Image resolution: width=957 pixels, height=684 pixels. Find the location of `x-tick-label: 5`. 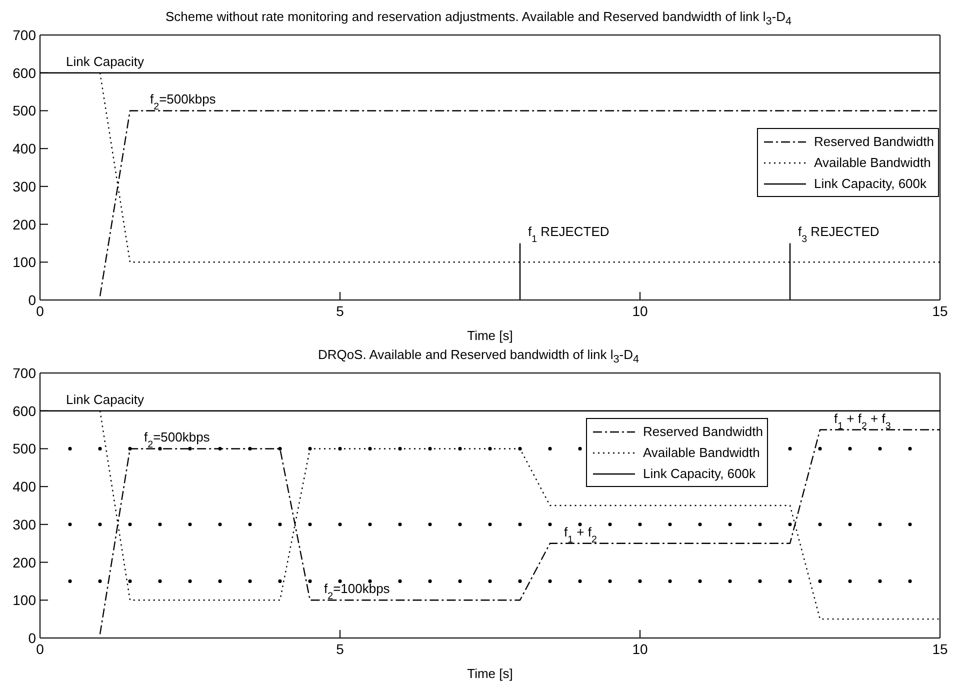

x-tick-label: 5 is located at coordinates (340, 310).